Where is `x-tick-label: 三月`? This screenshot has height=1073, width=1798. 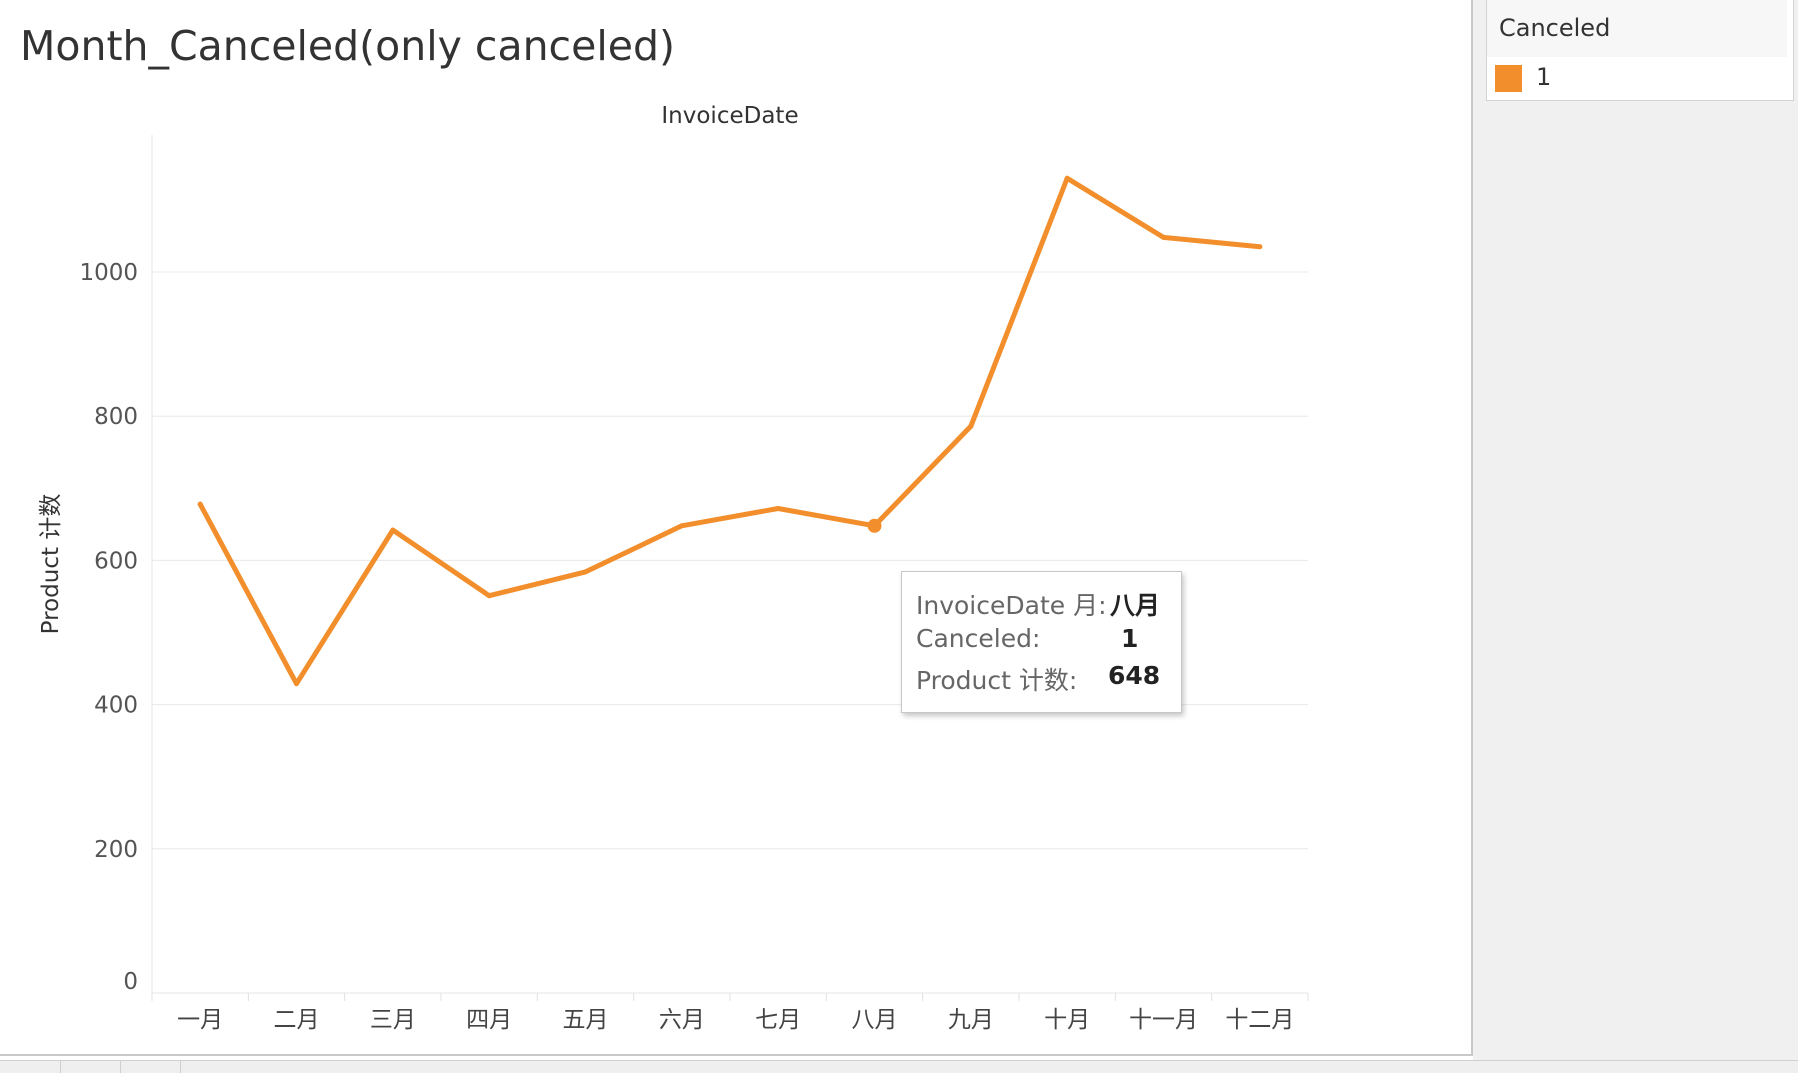
x-tick-label: 三月 is located at coordinates (393, 1020).